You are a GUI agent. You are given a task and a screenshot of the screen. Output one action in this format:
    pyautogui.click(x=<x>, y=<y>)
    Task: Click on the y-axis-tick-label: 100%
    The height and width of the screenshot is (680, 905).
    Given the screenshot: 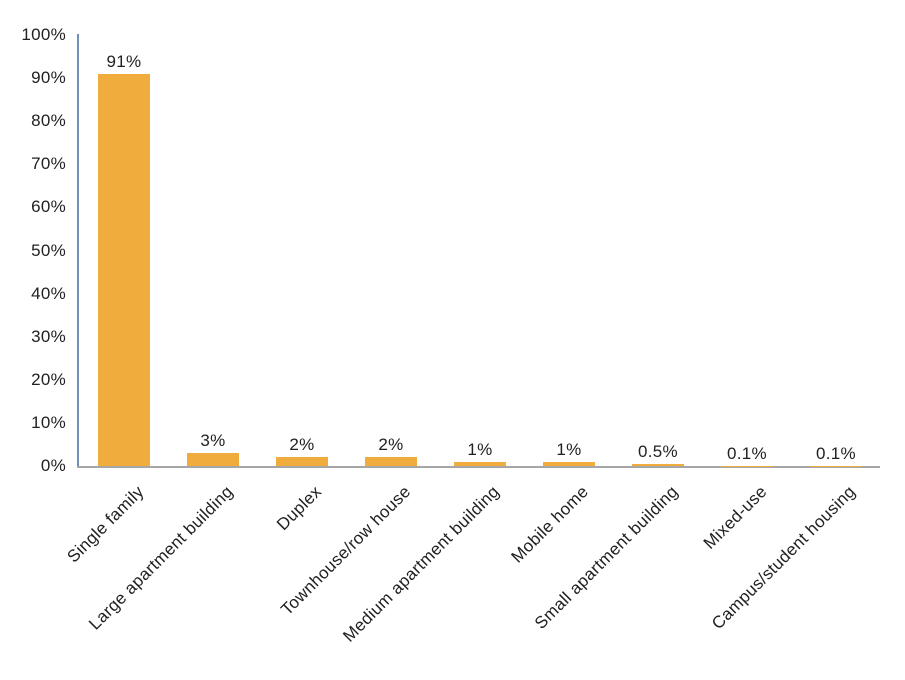 What is the action you would take?
    pyautogui.click(x=43, y=34)
    